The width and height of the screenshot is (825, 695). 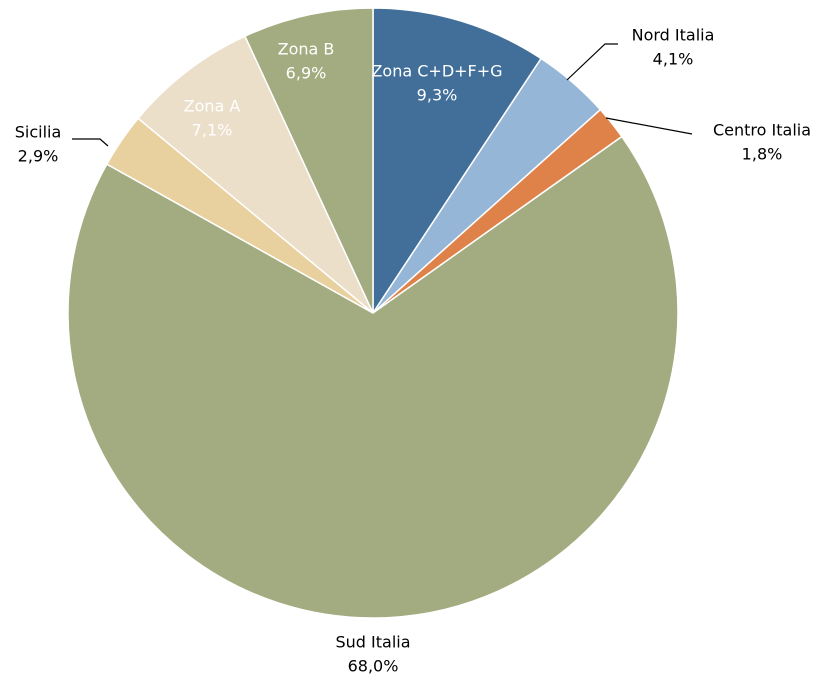 What do you see at coordinates (437, 95) in the screenshot?
I see `value-label: 9,3%` at bounding box center [437, 95].